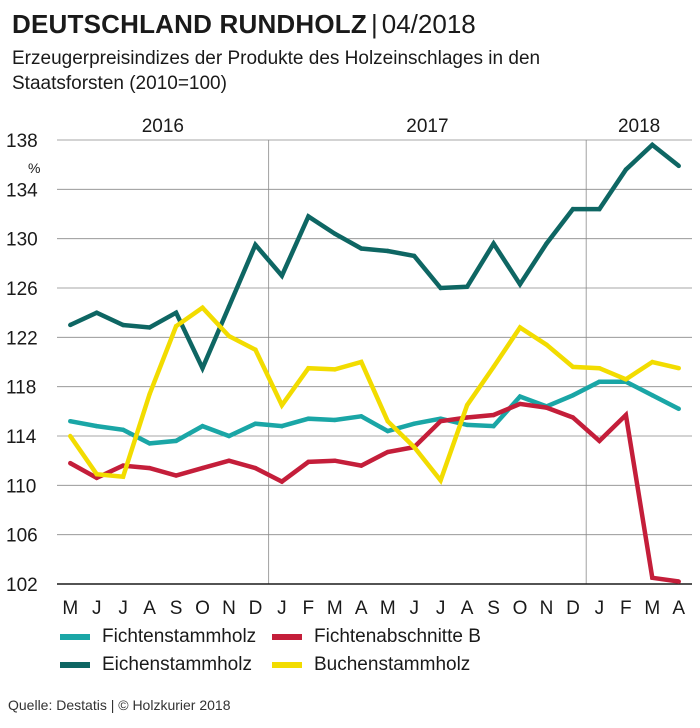 The height and width of the screenshot is (728, 700). What do you see at coordinates (392, 664) in the screenshot?
I see `legend-label-buchenstammholz: Buchenstammholz` at bounding box center [392, 664].